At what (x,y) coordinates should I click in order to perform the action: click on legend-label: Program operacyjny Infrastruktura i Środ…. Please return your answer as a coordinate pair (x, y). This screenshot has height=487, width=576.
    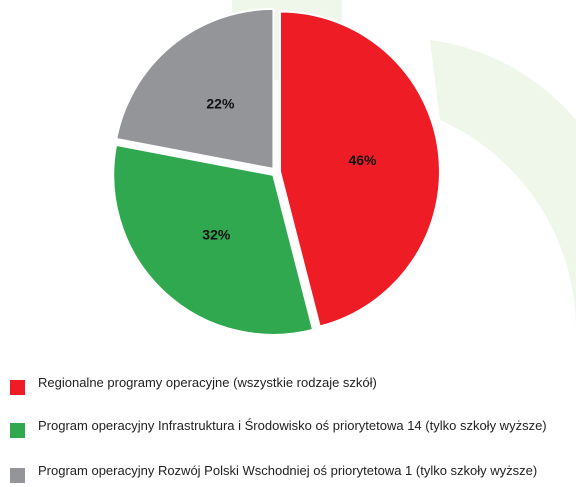
    Looking at the image, I should click on (292, 425).